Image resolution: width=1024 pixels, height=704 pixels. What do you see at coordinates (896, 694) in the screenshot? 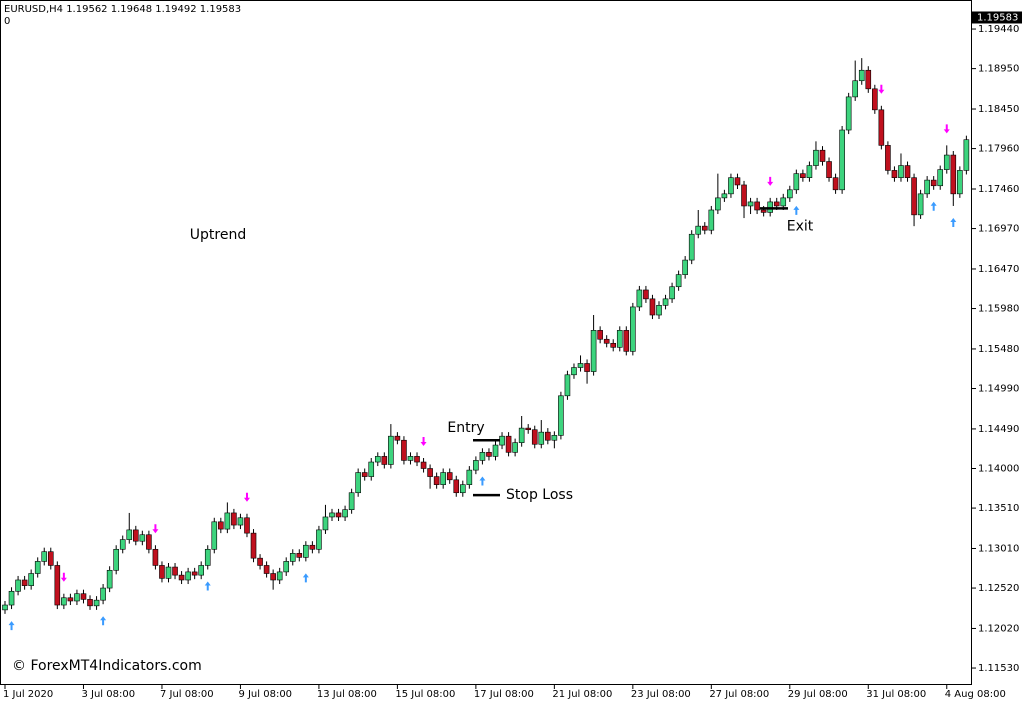
I see `x-tick-label: 31 Jul 08:00` at bounding box center [896, 694].